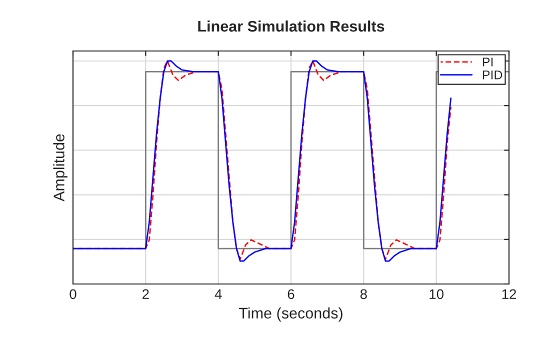 The height and width of the screenshot is (337, 560). Describe the element at coordinates (290, 314) in the screenshot. I see `x-axis-title: Time (seconds)` at that location.